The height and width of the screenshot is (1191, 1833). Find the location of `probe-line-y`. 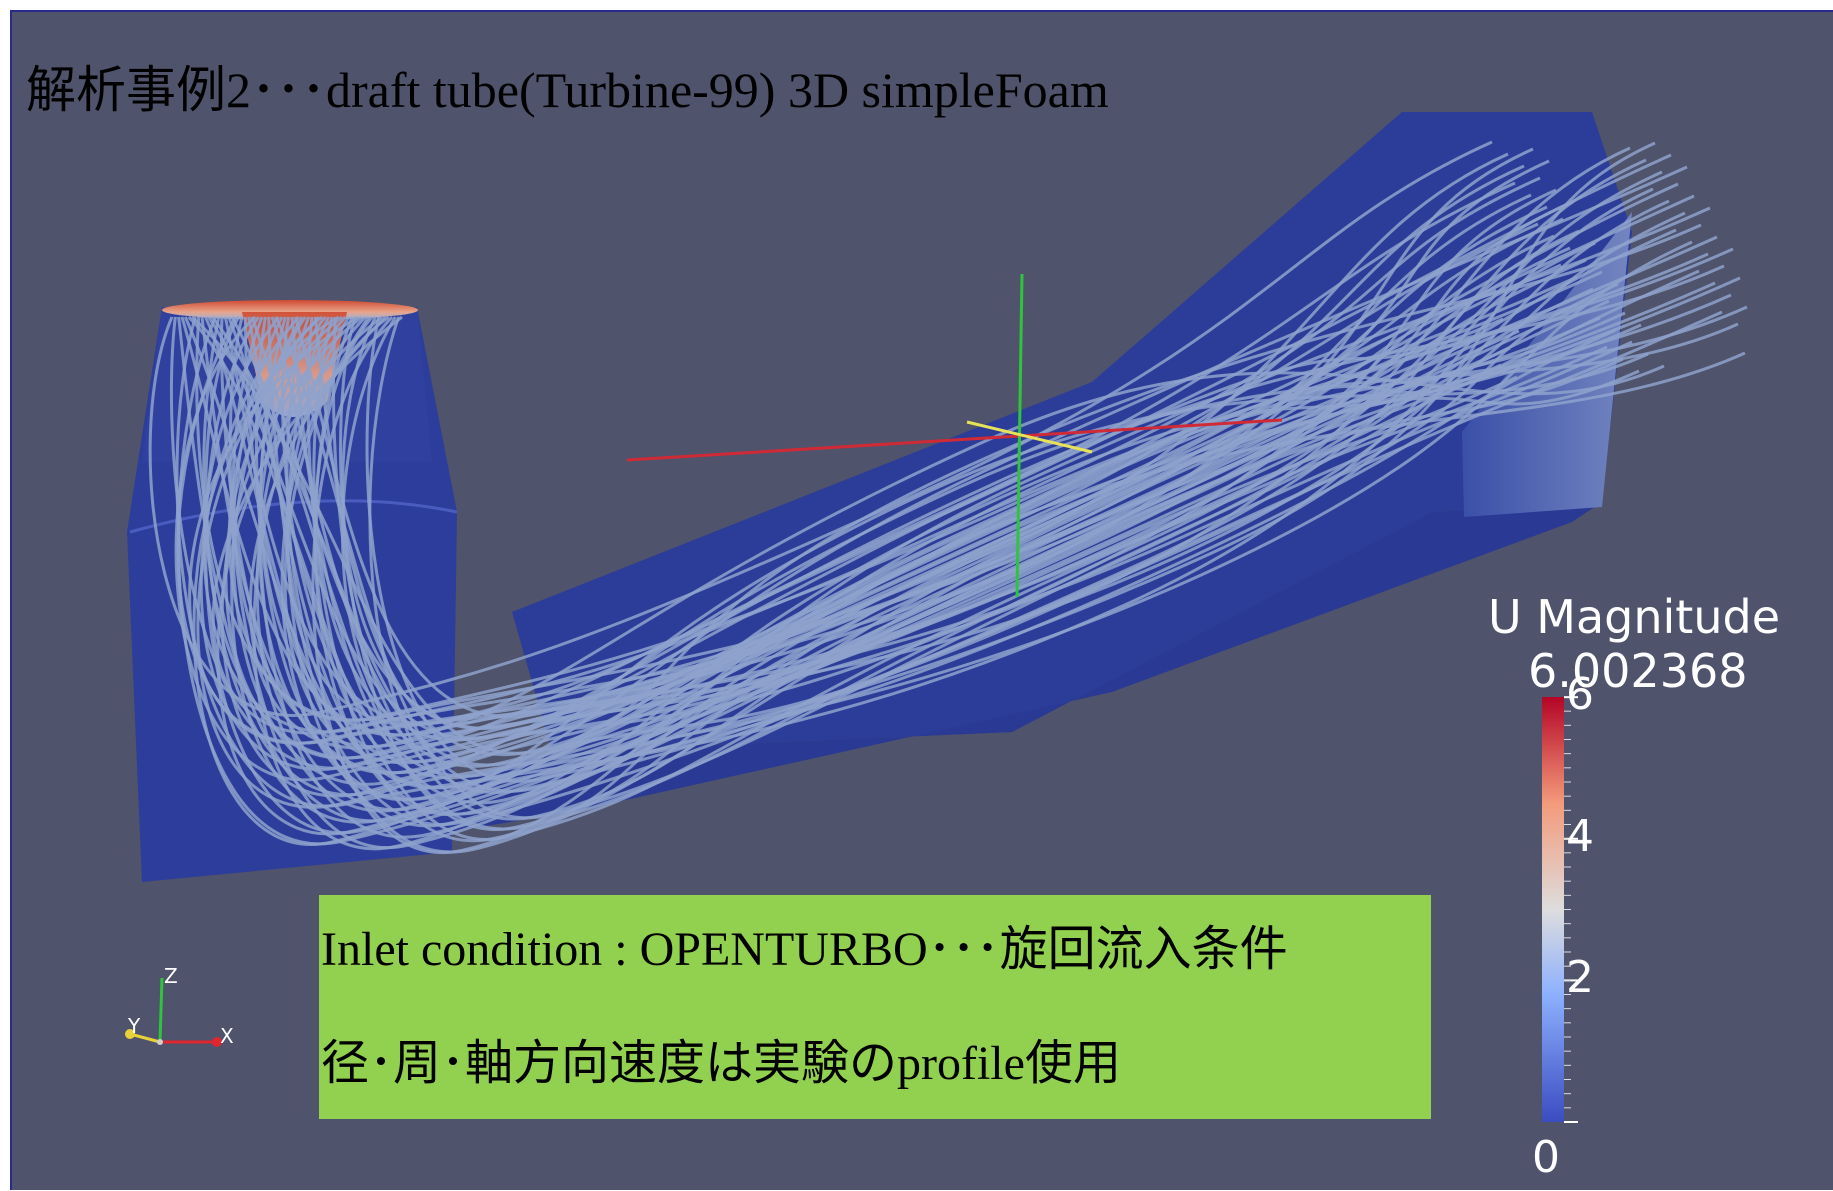

probe-line-y is located at coordinates (1029, 437).